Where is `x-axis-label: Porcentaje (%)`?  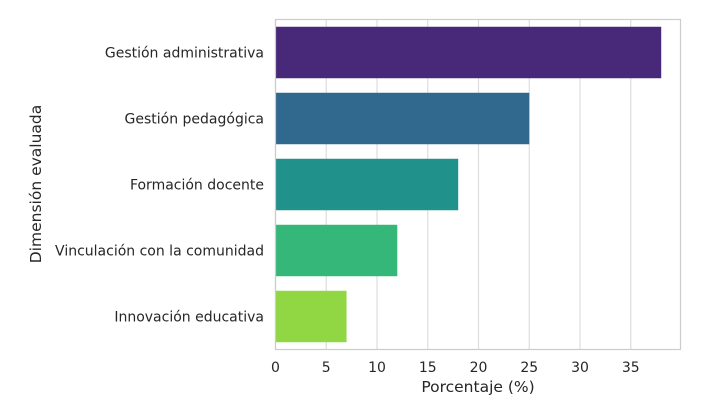
x-axis-label: Porcentaje (%) is located at coordinates (477, 387).